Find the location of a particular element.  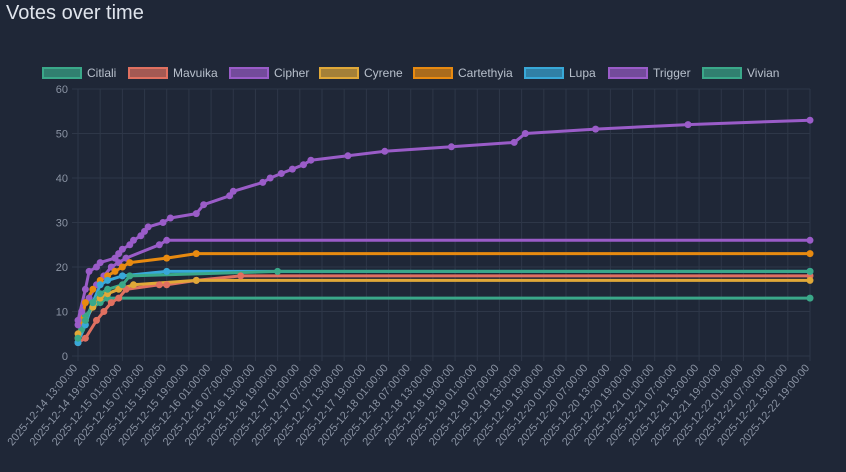

data-point-citlali is located at coordinates (810, 298).